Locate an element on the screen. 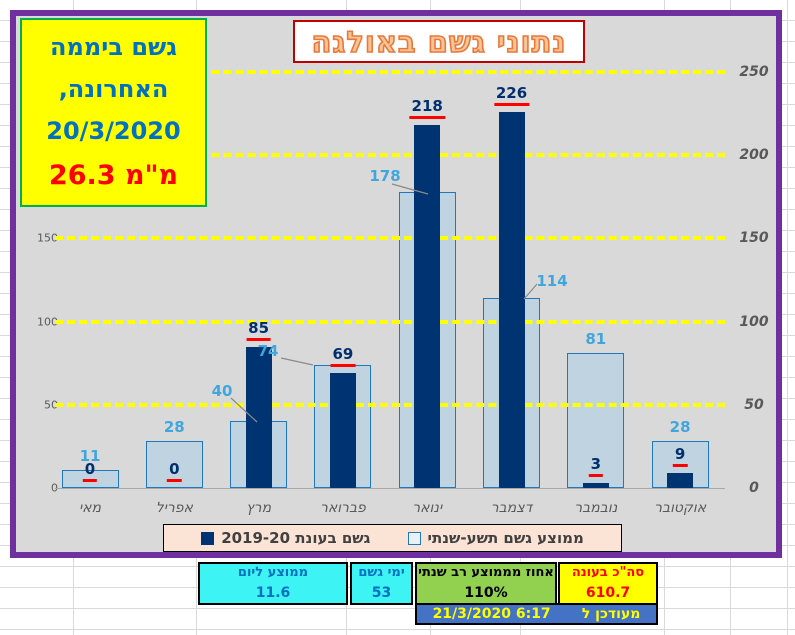 Image resolution: width=795 pixels, height=635 pixels. callout-line1: גשם ביממה is located at coordinates (113, 46).